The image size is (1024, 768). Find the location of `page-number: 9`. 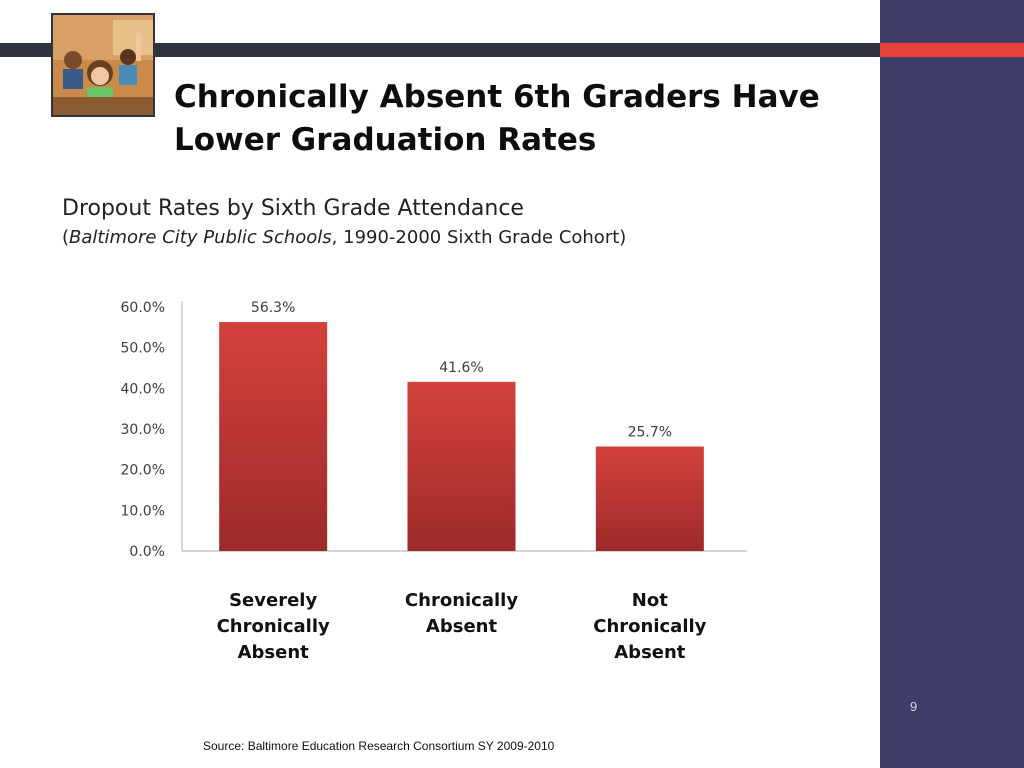

page-number: 9 is located at coordinates (914, 706).